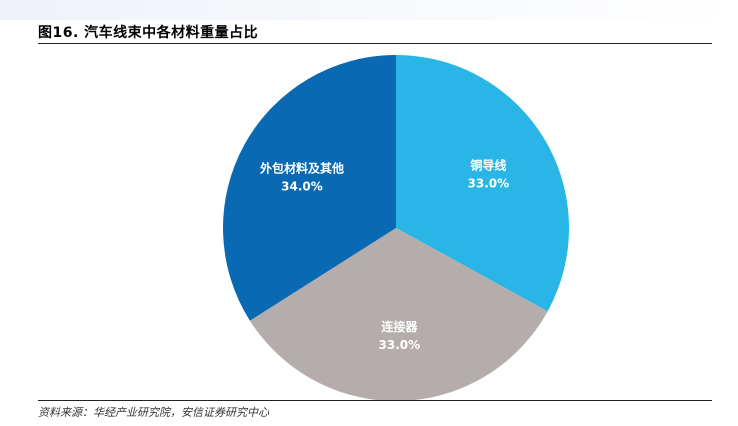 This screenshot has height=426, width=738. What do you see at coordinates (375, 43) in the screenshot?
I see `title-divider` at bounding box center [375, 43].